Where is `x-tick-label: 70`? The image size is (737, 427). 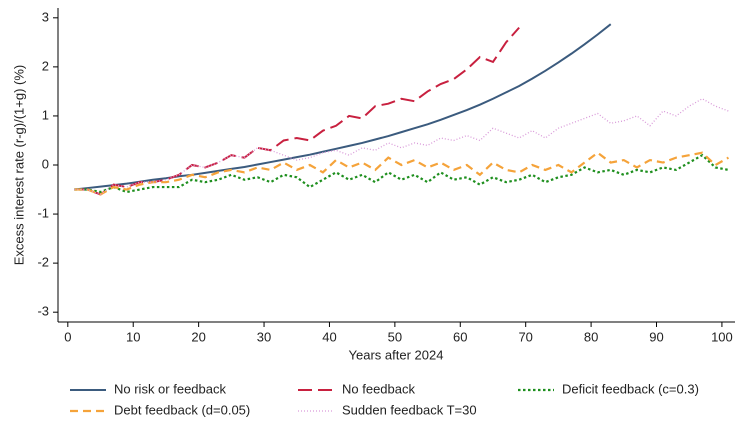 x-tick-label: 70 is located at coordinates (525, 336).